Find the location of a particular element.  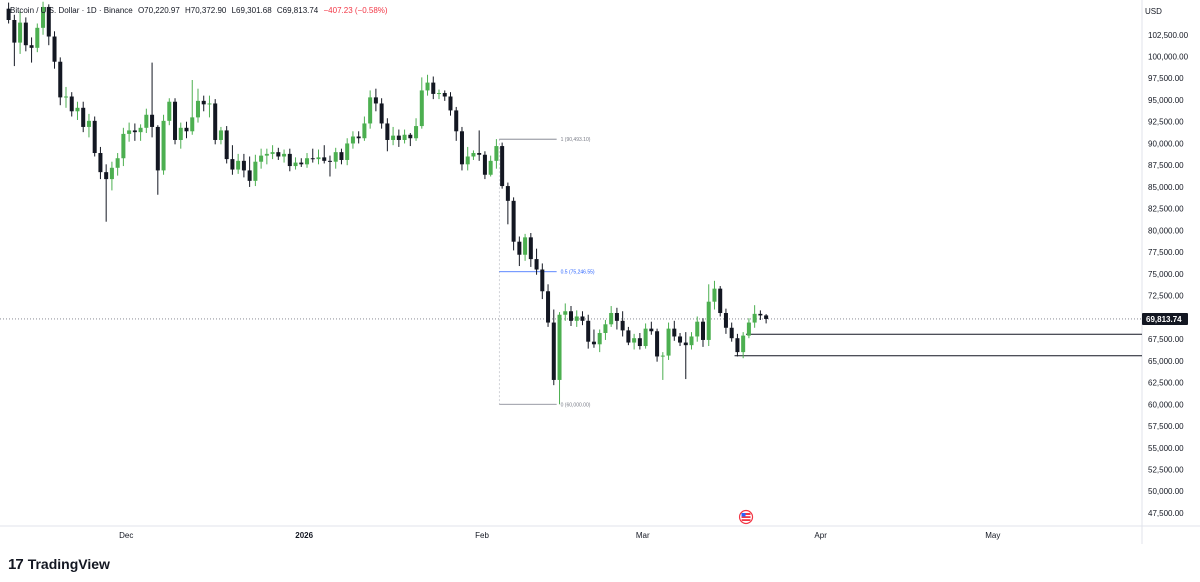

us-flag-icon is located at coordinates (746, 517).